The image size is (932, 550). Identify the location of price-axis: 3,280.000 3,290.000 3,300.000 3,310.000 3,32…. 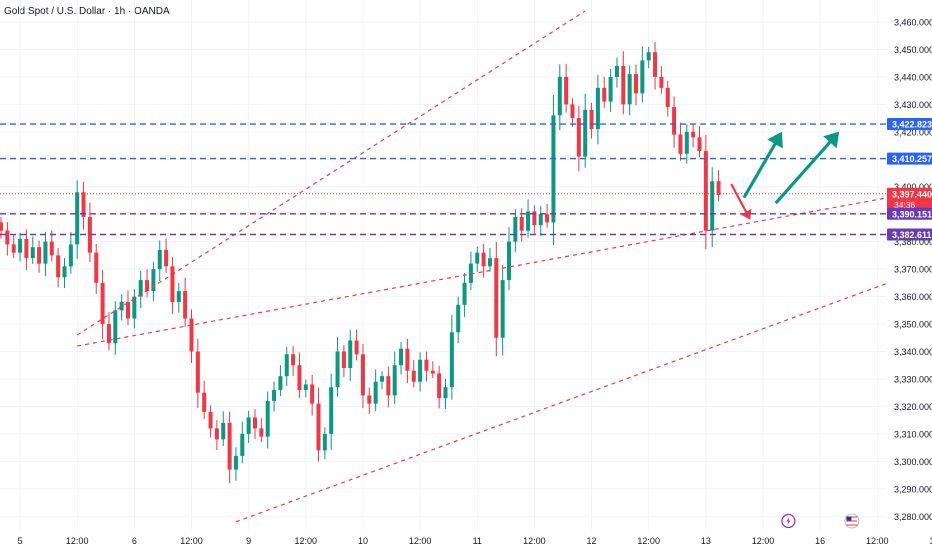
(909, 275).